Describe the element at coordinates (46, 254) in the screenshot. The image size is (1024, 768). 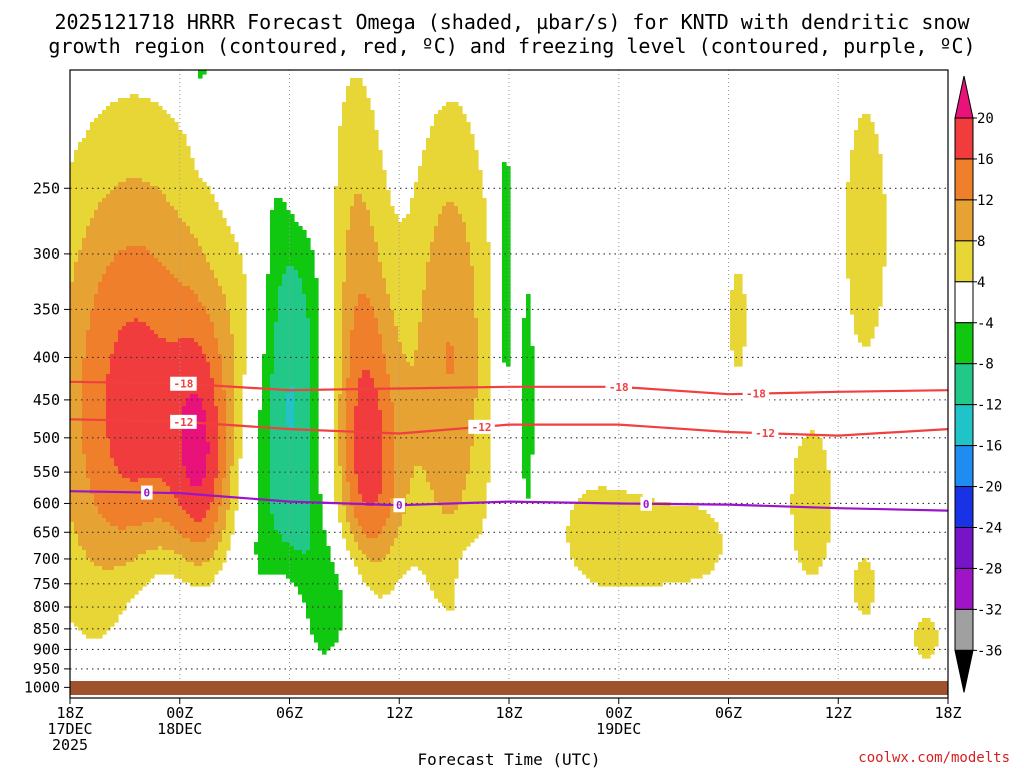
I see `y-tick-label: 300` at that location.